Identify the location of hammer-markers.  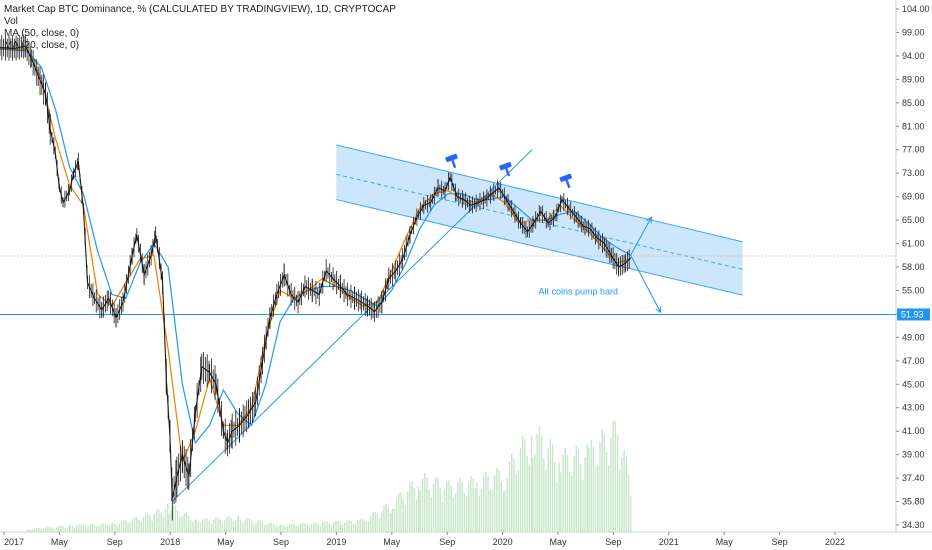
(510, 171).